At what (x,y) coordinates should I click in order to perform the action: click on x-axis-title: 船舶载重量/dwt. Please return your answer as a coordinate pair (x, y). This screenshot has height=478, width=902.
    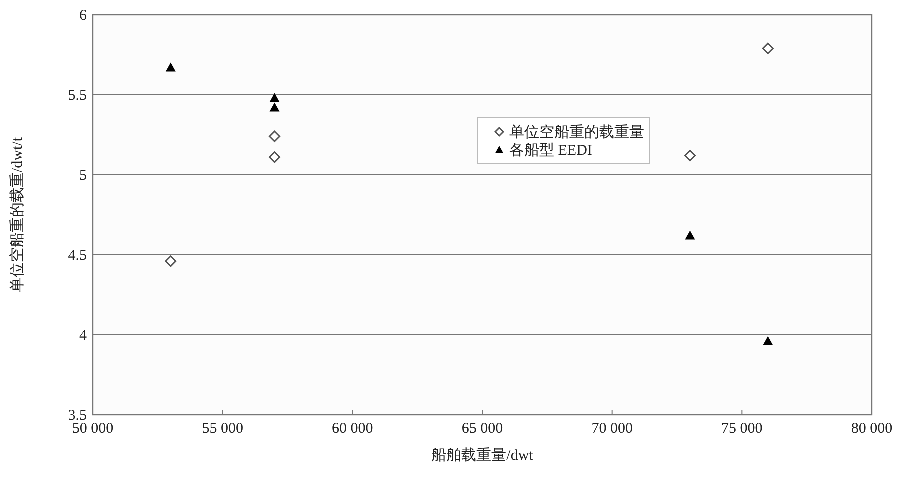
    Looking at the image, I should click on (483, 455).